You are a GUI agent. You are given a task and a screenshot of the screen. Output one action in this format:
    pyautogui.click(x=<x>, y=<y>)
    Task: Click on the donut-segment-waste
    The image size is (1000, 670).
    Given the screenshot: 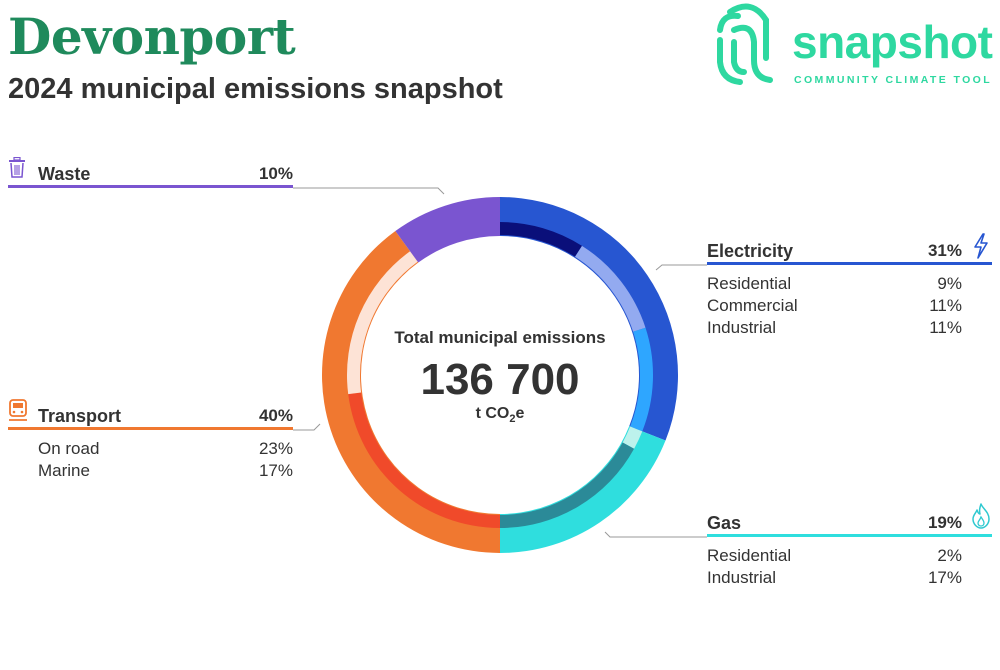 What is the action you would take?
    pyautogui.click(x=447, y=230)
    